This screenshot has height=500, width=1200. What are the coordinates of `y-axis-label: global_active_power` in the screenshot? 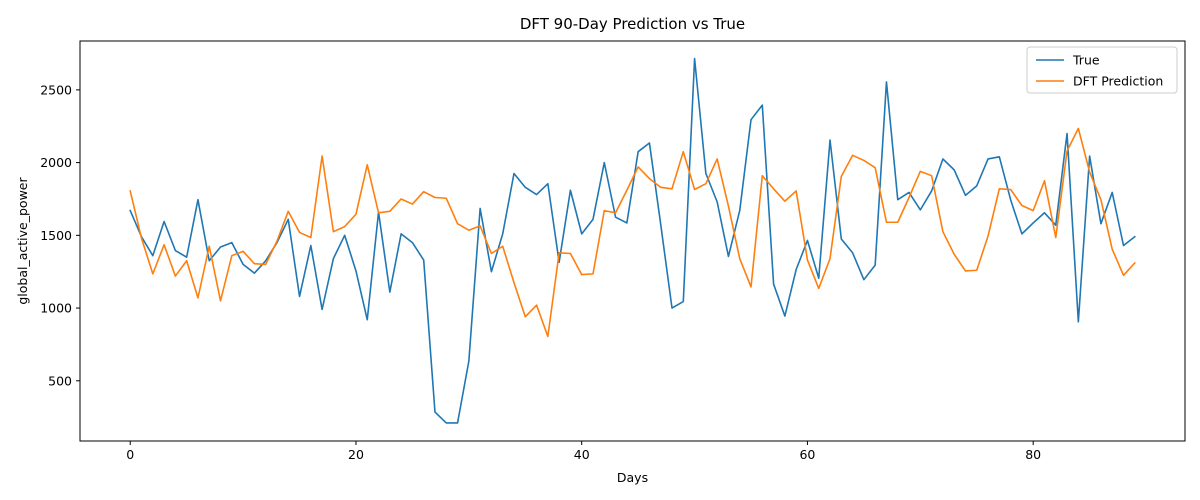 It's located at (22, 241).